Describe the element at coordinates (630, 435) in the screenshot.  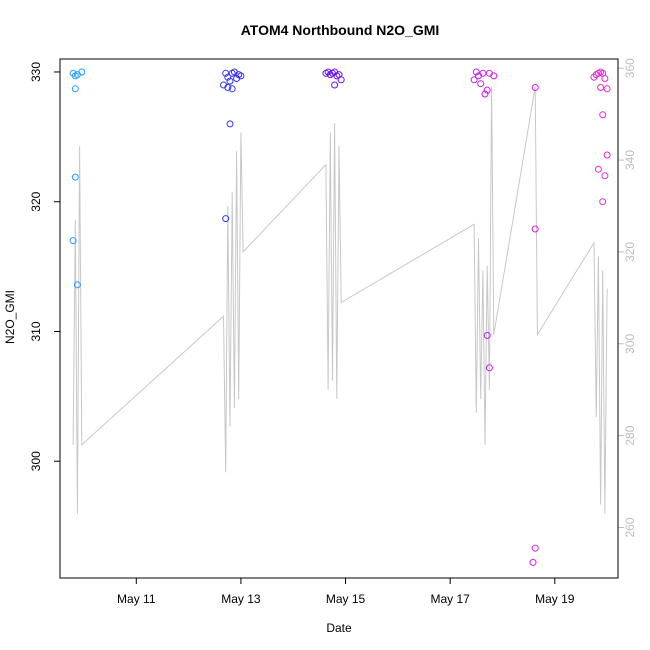
I see `y2-tick-label: 280` at that location.